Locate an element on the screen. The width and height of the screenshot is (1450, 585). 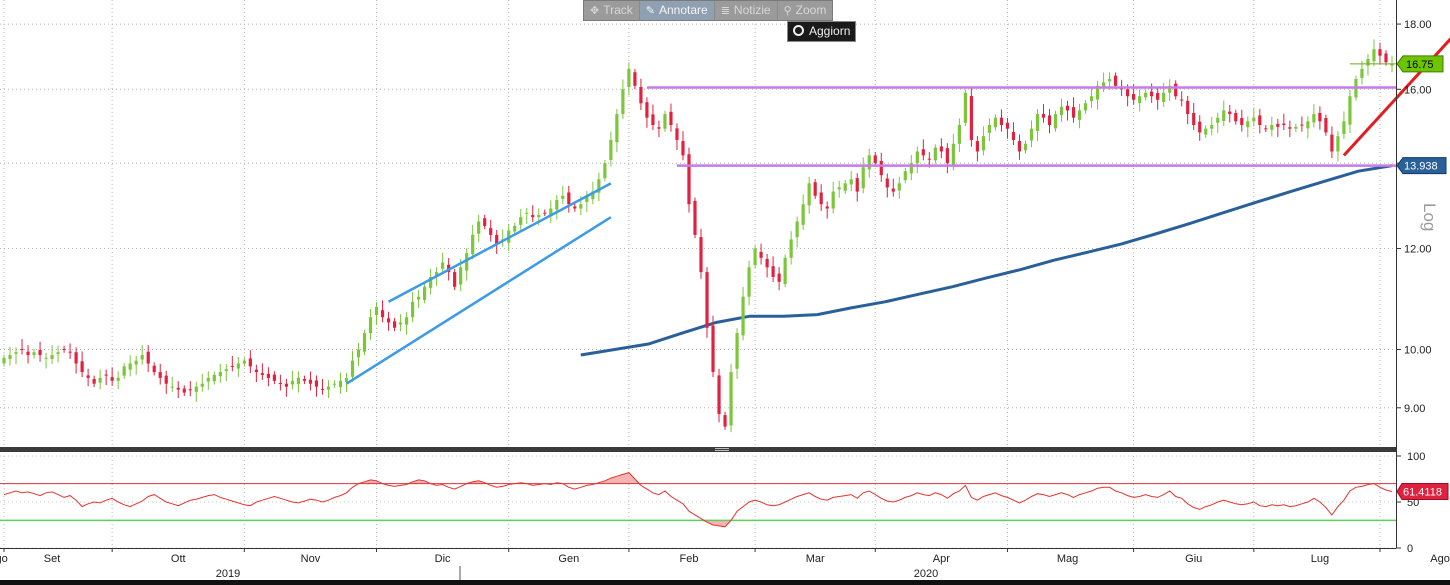
annotate-label: Annotare is located at coordinates (683, 10).